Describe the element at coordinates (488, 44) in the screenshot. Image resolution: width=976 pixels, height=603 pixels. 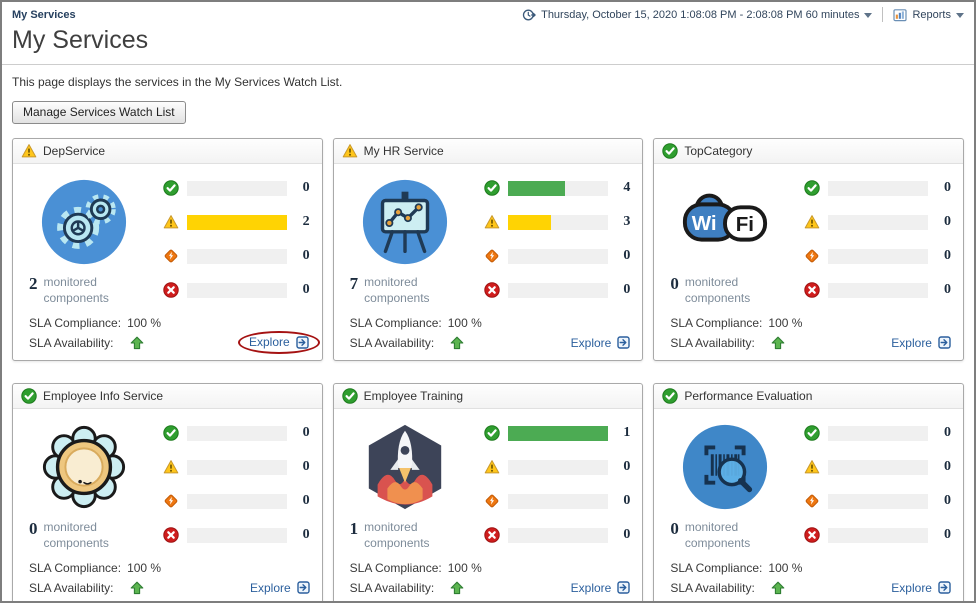
I see `page-title: My Services` at that location.